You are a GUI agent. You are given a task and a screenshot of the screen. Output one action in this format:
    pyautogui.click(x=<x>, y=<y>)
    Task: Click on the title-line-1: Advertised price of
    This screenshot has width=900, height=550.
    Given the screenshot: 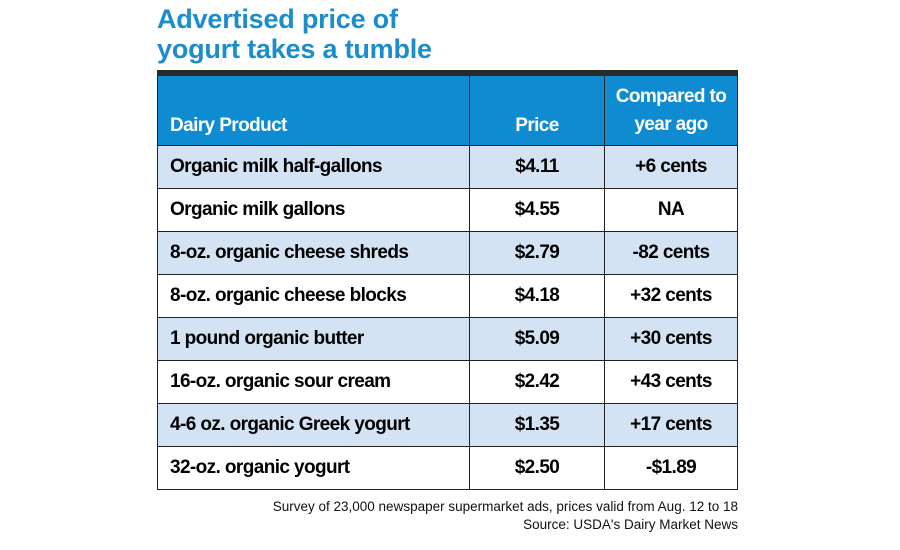 What is the action you would take?
    pyautogui.click(x=277, y=19)
    